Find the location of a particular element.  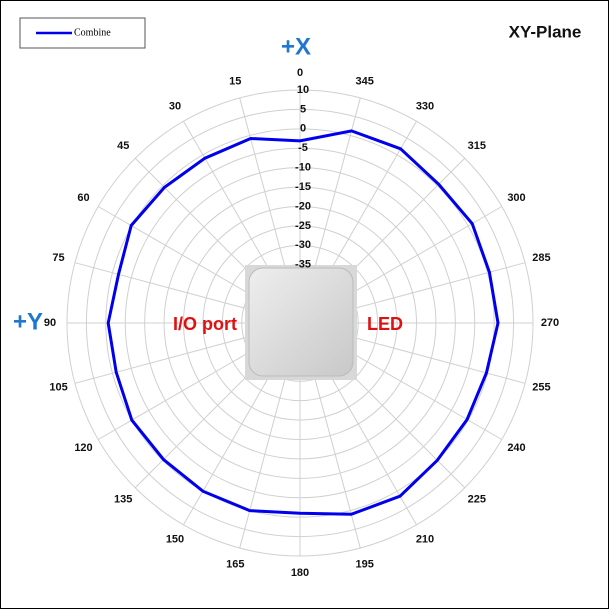

r-tick-label: -10 is located at coordinates (303, 168).